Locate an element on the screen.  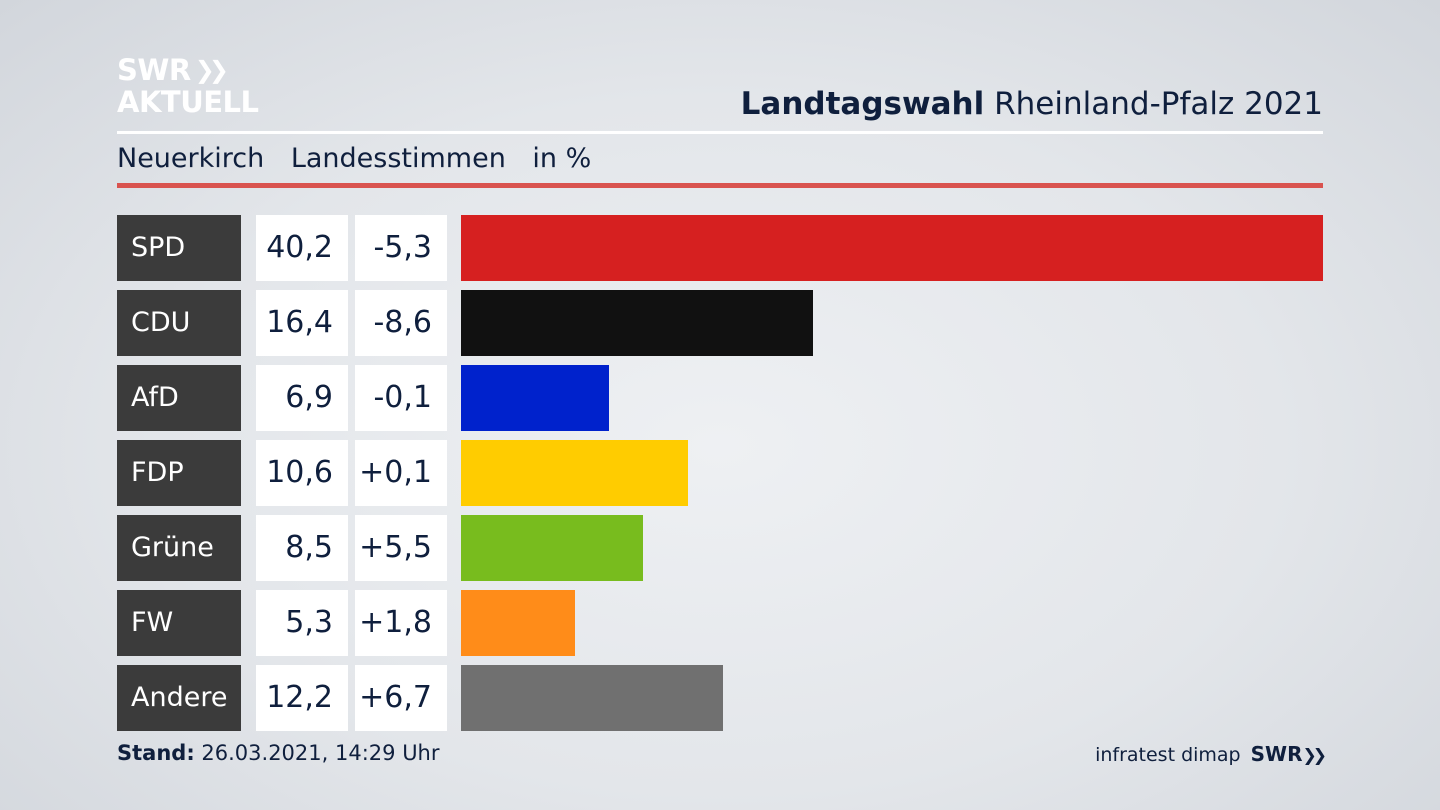
party-label: CDU is located at coordinates (179, 323).